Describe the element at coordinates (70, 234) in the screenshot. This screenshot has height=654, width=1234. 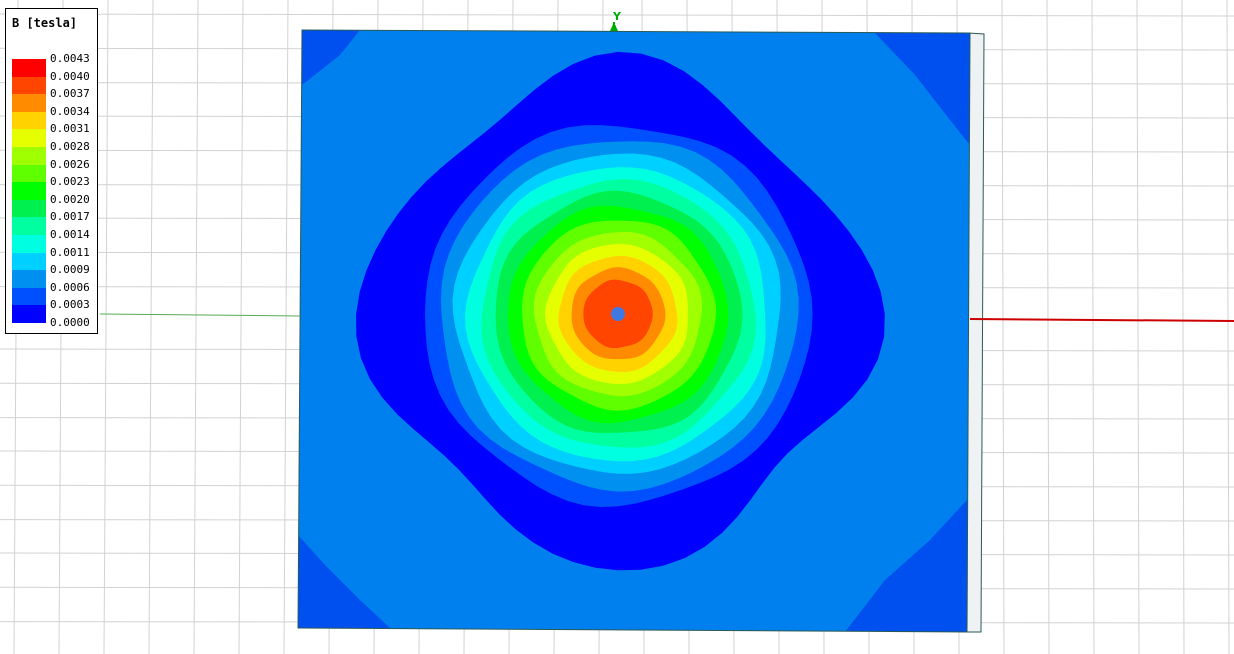
I see `legend-value: 0.0014` at that location.